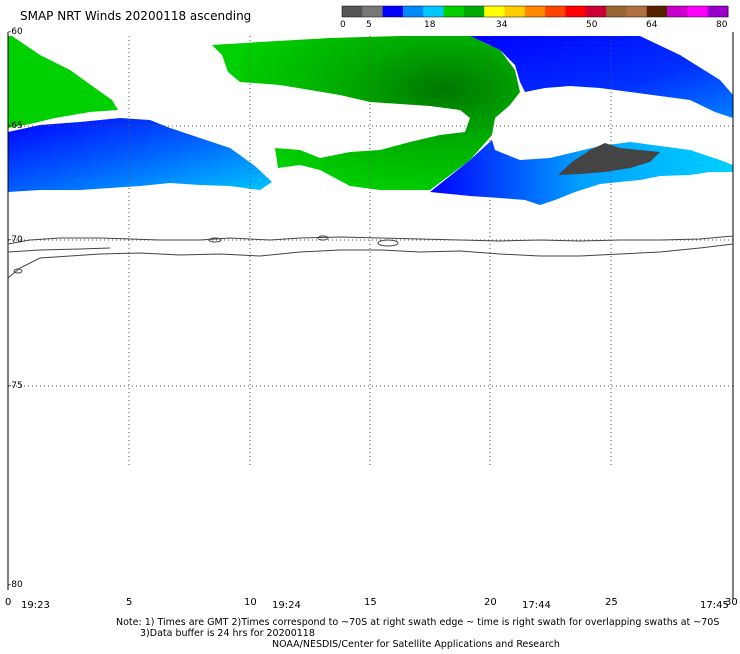 This screenshot has height=654, width=740. What do you see at coordinates (250, 602) in the screenshot?
I see `lon-label: 10` at bounding box center [250, 602].